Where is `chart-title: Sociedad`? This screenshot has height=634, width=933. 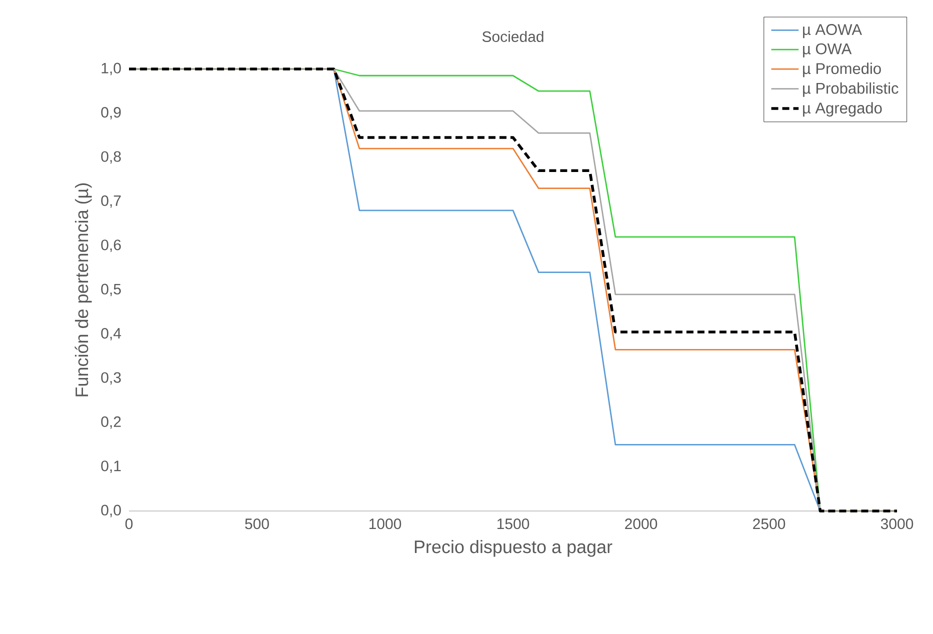 chart-title: Sociedad is located at coordinates (513, 36).